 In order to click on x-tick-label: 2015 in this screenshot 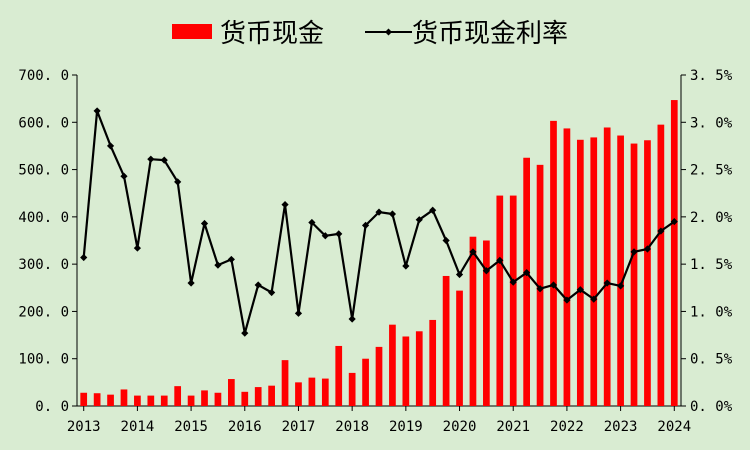, I will do `click(191, 427)`.